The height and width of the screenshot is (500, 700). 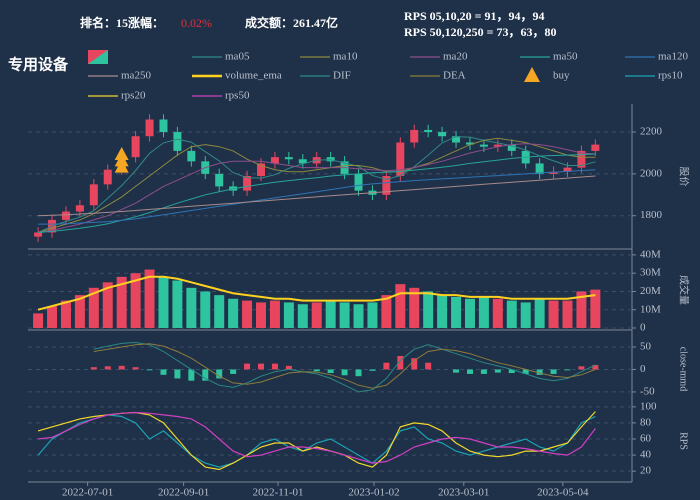 What do you see at coordinates (648, 406) in the screenshot?
I see `y-tick-label: 100` at bounding box center [648, 406].